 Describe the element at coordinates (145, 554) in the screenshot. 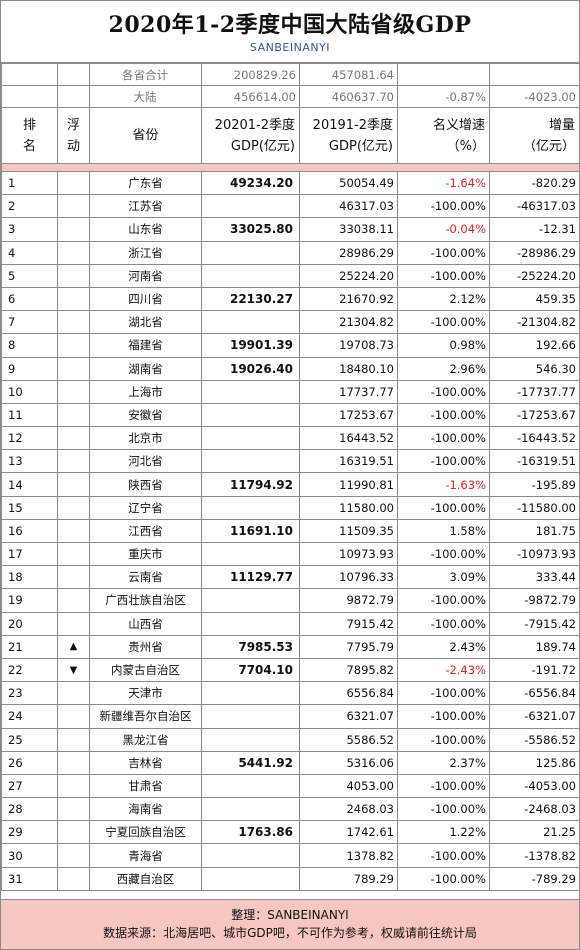

I see `province-cell: 重庆市` at that location.